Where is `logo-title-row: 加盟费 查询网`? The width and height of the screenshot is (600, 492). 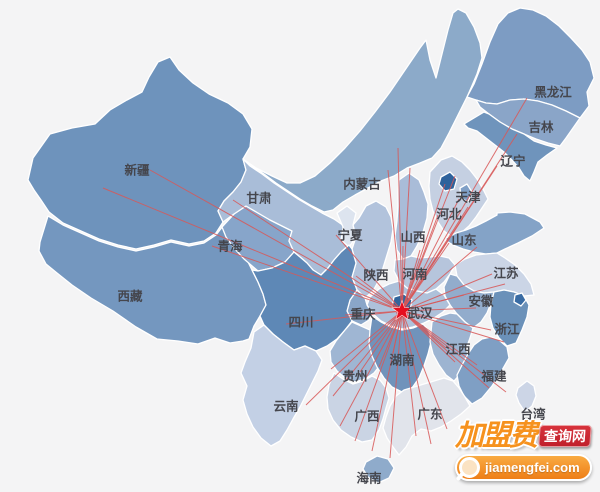
logo-title-row: 加盟费 查询网 is located at coordinates (527, 436).